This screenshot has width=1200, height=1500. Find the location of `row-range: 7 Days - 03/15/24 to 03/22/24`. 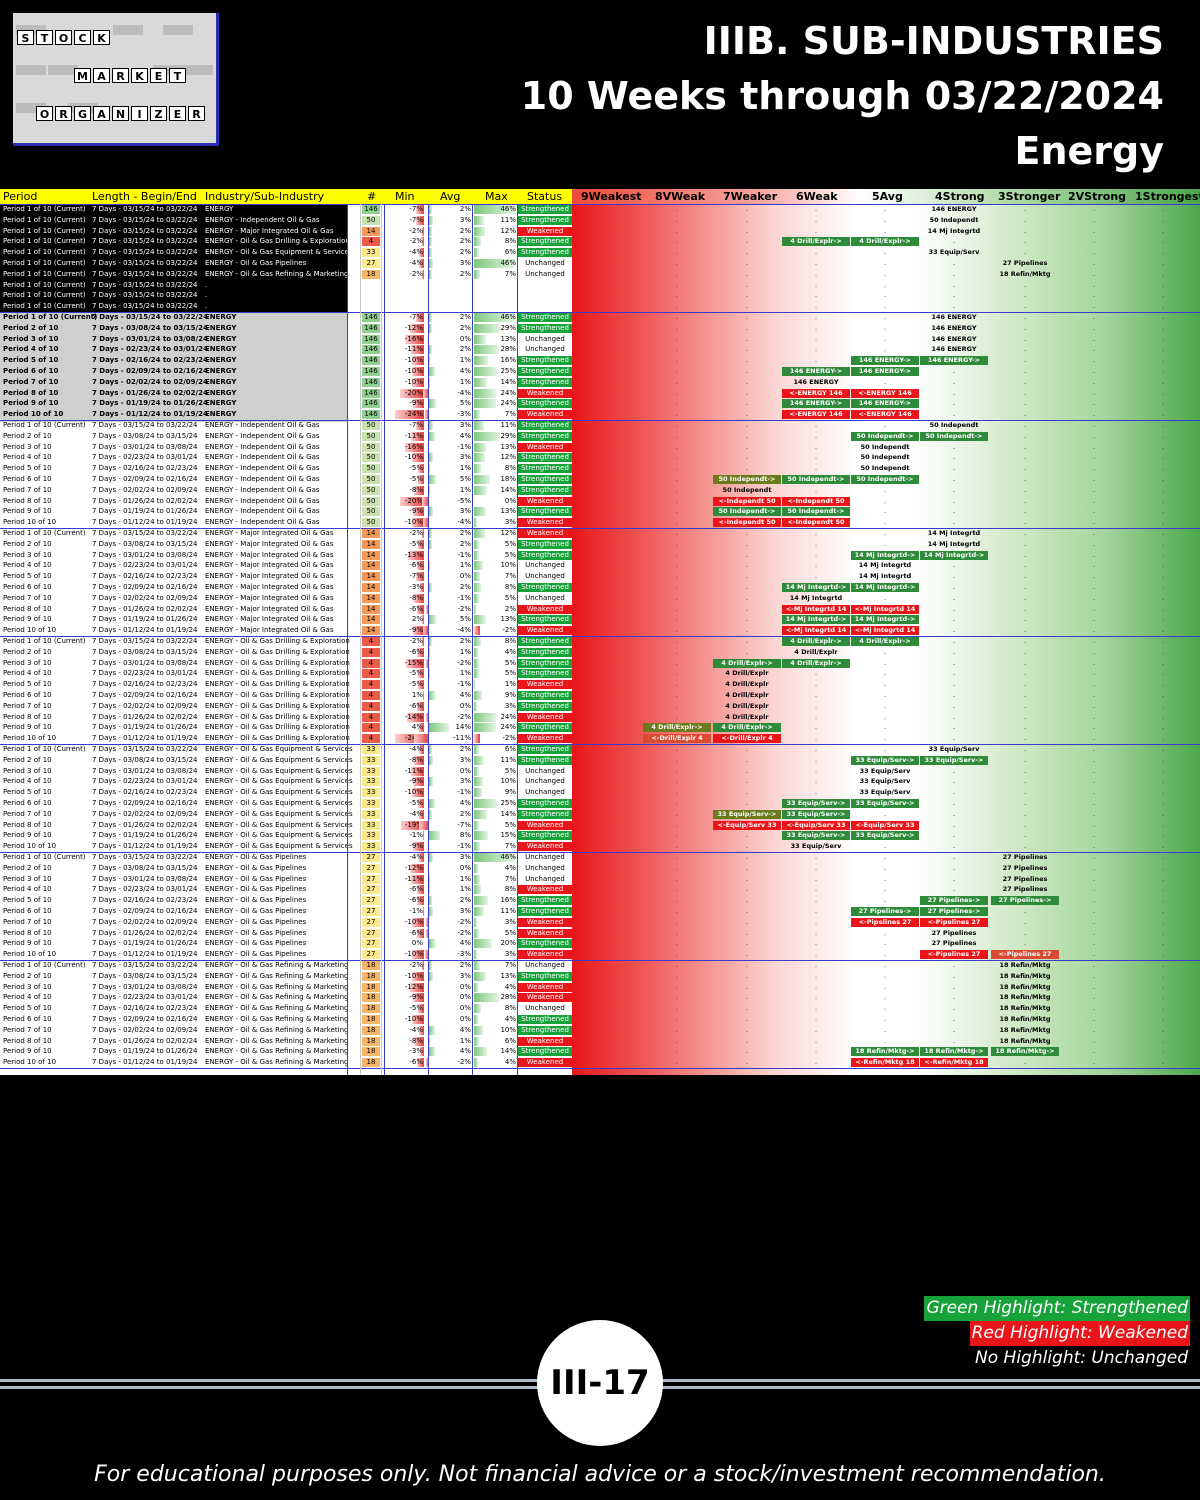

row-range: 7 Days - 03/15/24 to 03/22/24 is located at coordinates (145, 209).